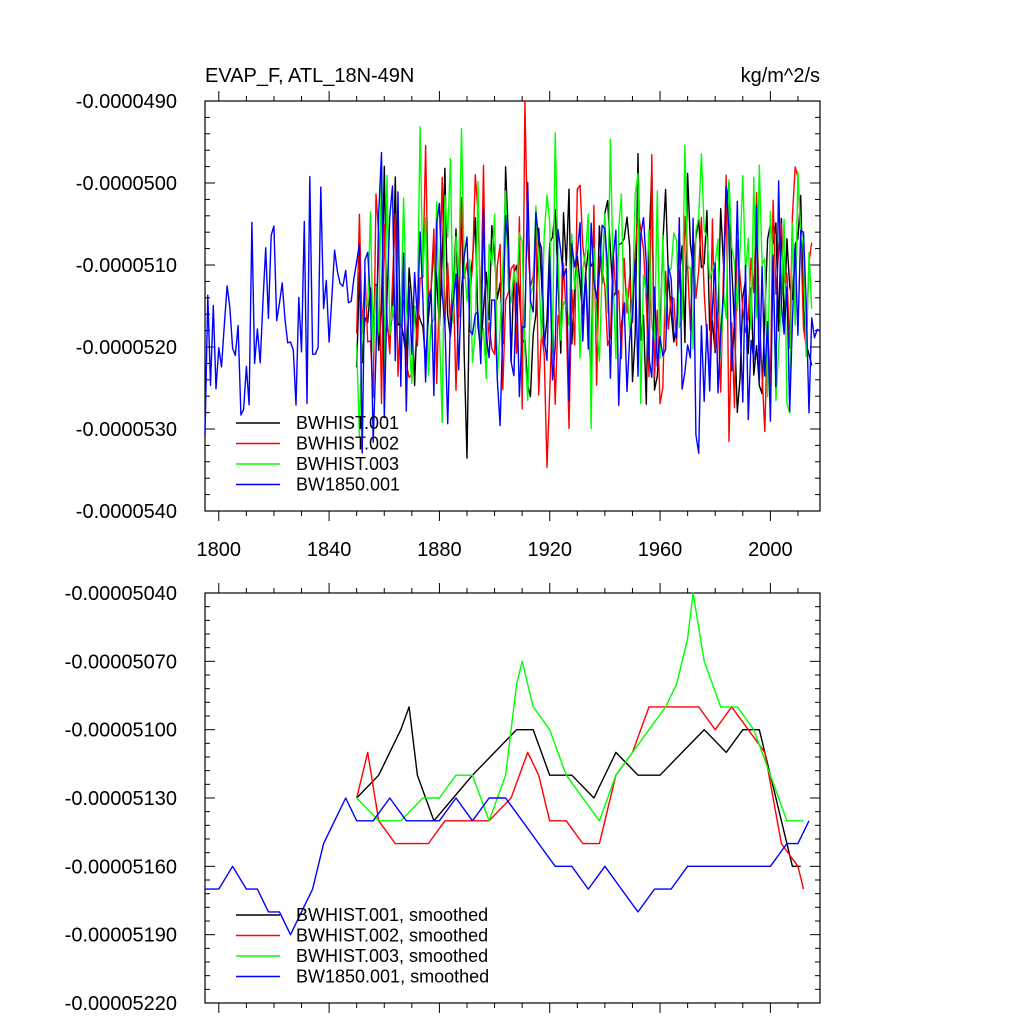 The width and height of the screenshot is (1024, 1024). What do you see at coordinates (121, 731) in the screenshot?
I see `y-tick-label: -0.00005100` at bounding box center [121, 731].